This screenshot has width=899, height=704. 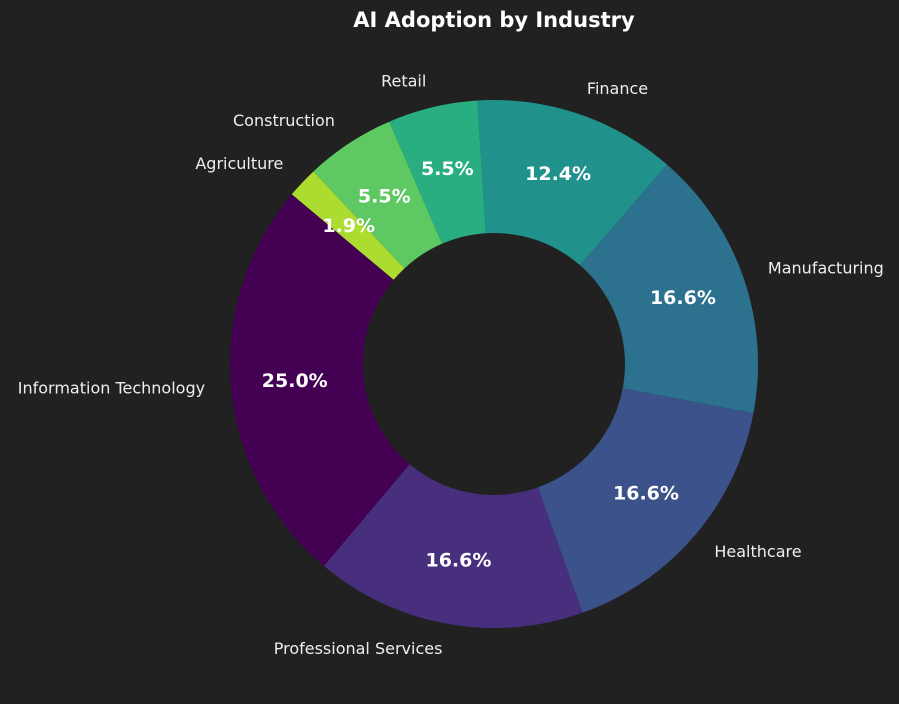 I want to click on category-label-retail: Retail, so click(x=403, y=81).